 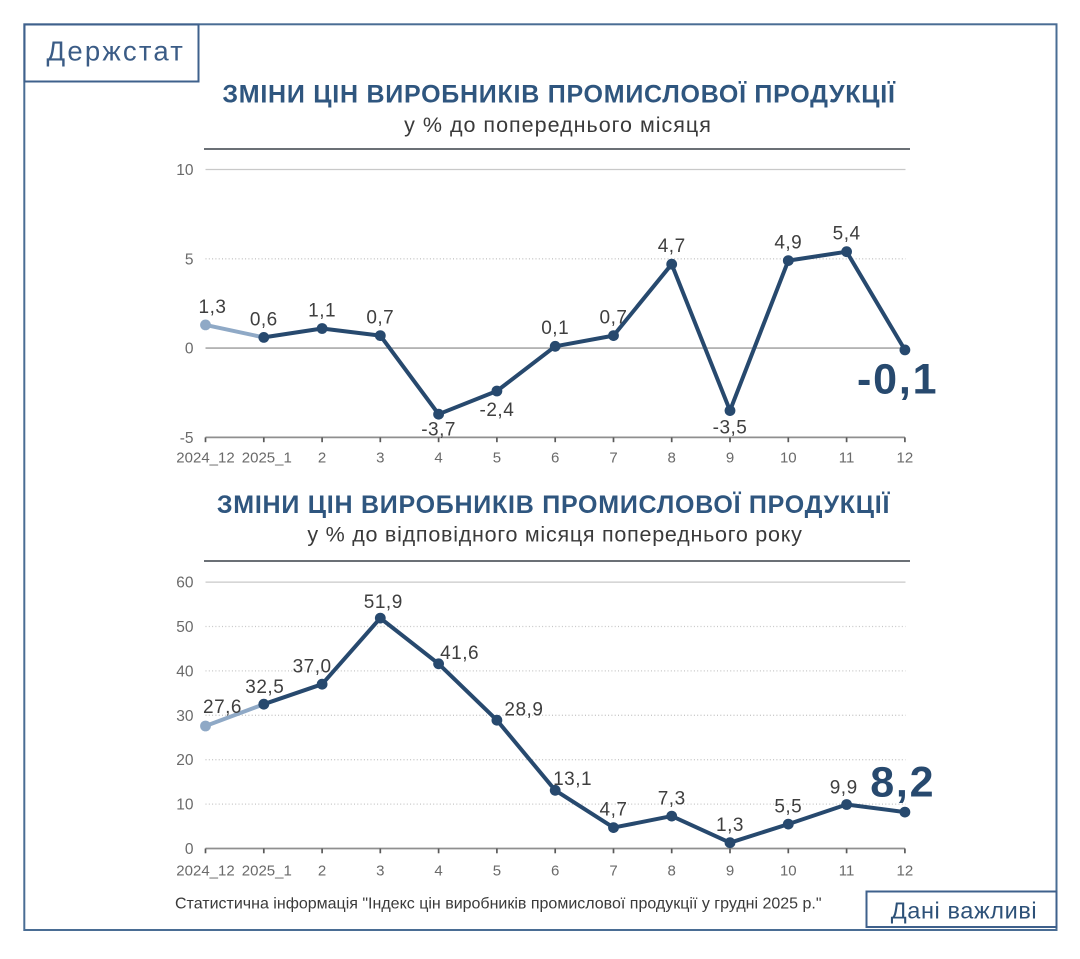 I want to click on svg-text: 60, so click(x=185, y=583).